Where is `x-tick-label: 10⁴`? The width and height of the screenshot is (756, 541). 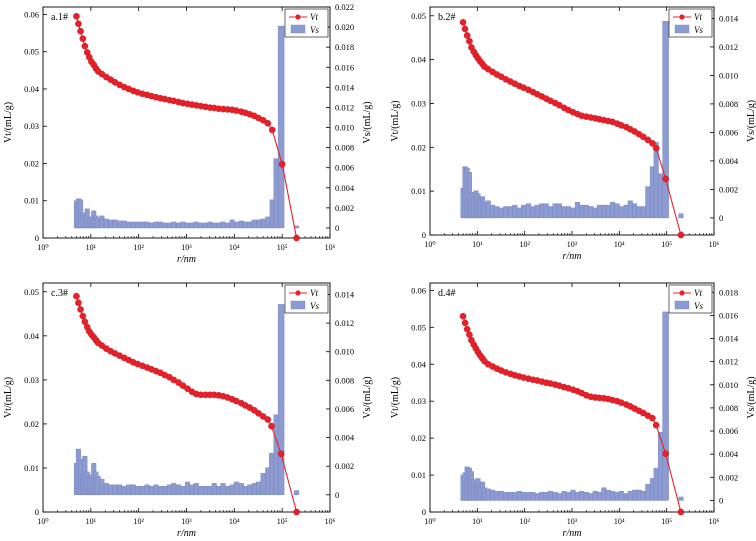 x-tick-label: 10⁴ is located at coordinates (619, 244).